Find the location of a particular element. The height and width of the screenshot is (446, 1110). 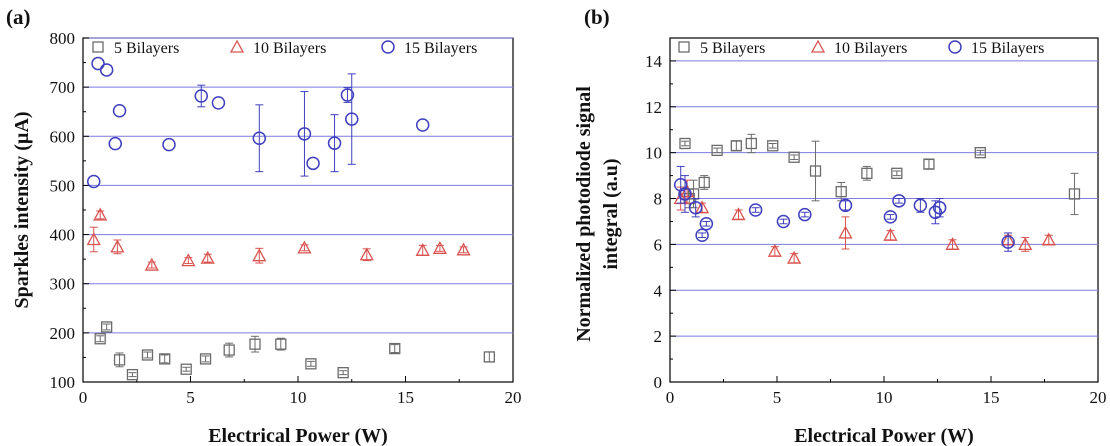

series-5-bilayers is located at coordinates (295, 351).